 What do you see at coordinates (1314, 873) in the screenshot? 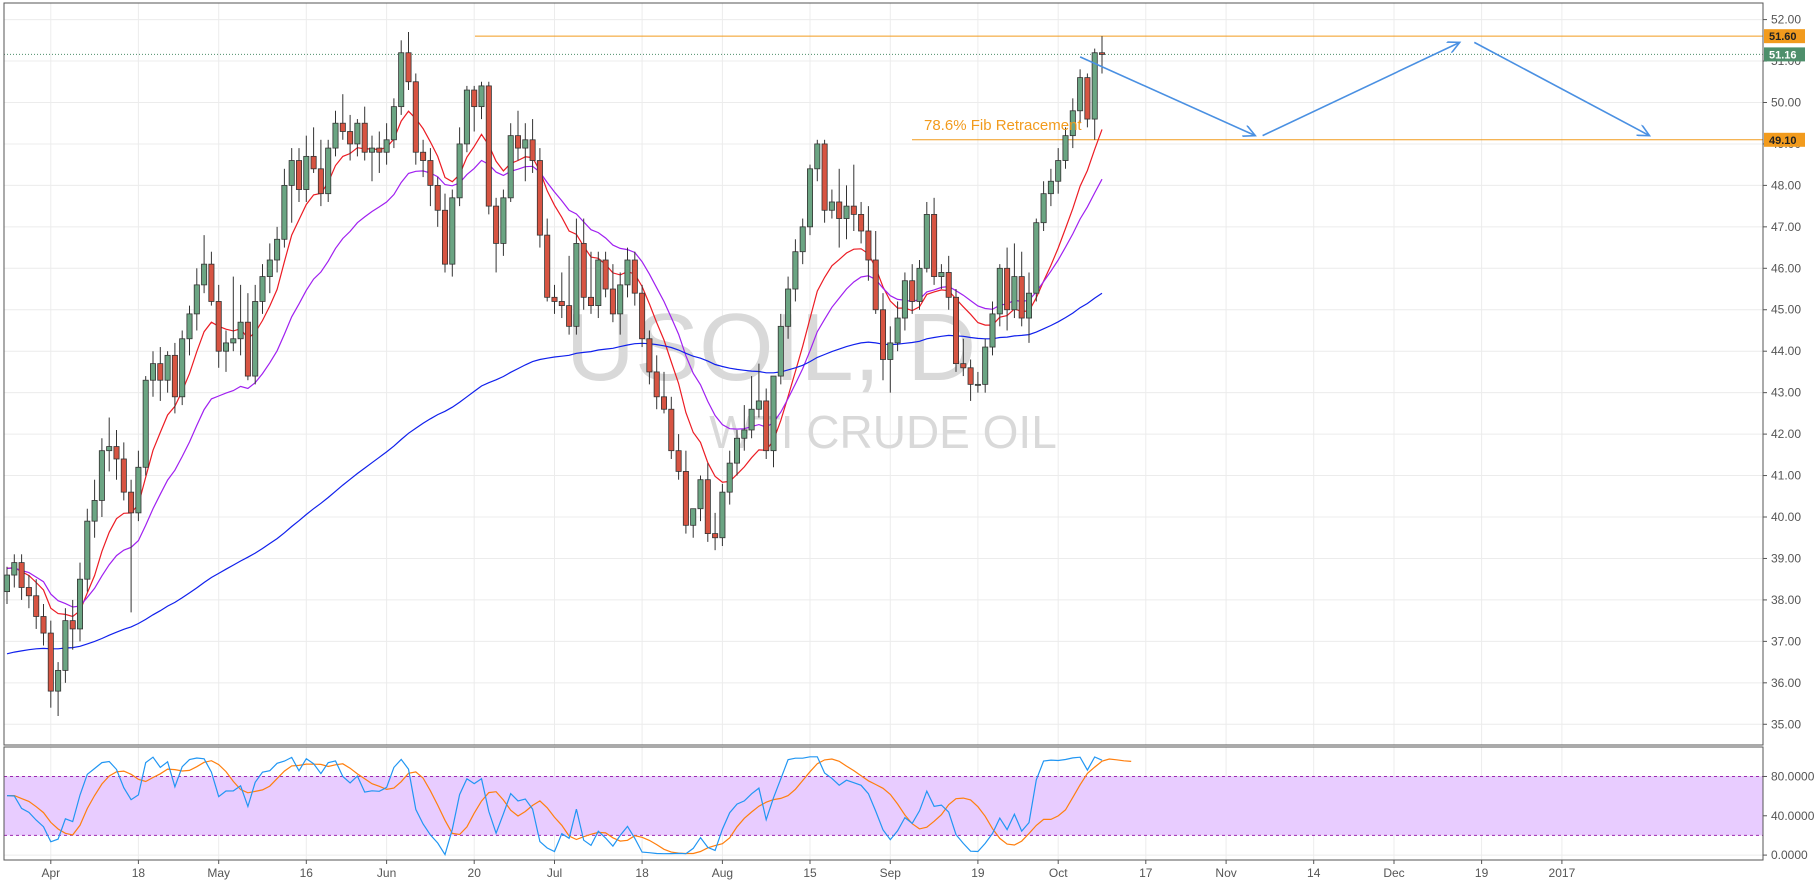
I see `time-tick-label: 14` at bounding box center [1314, 873].